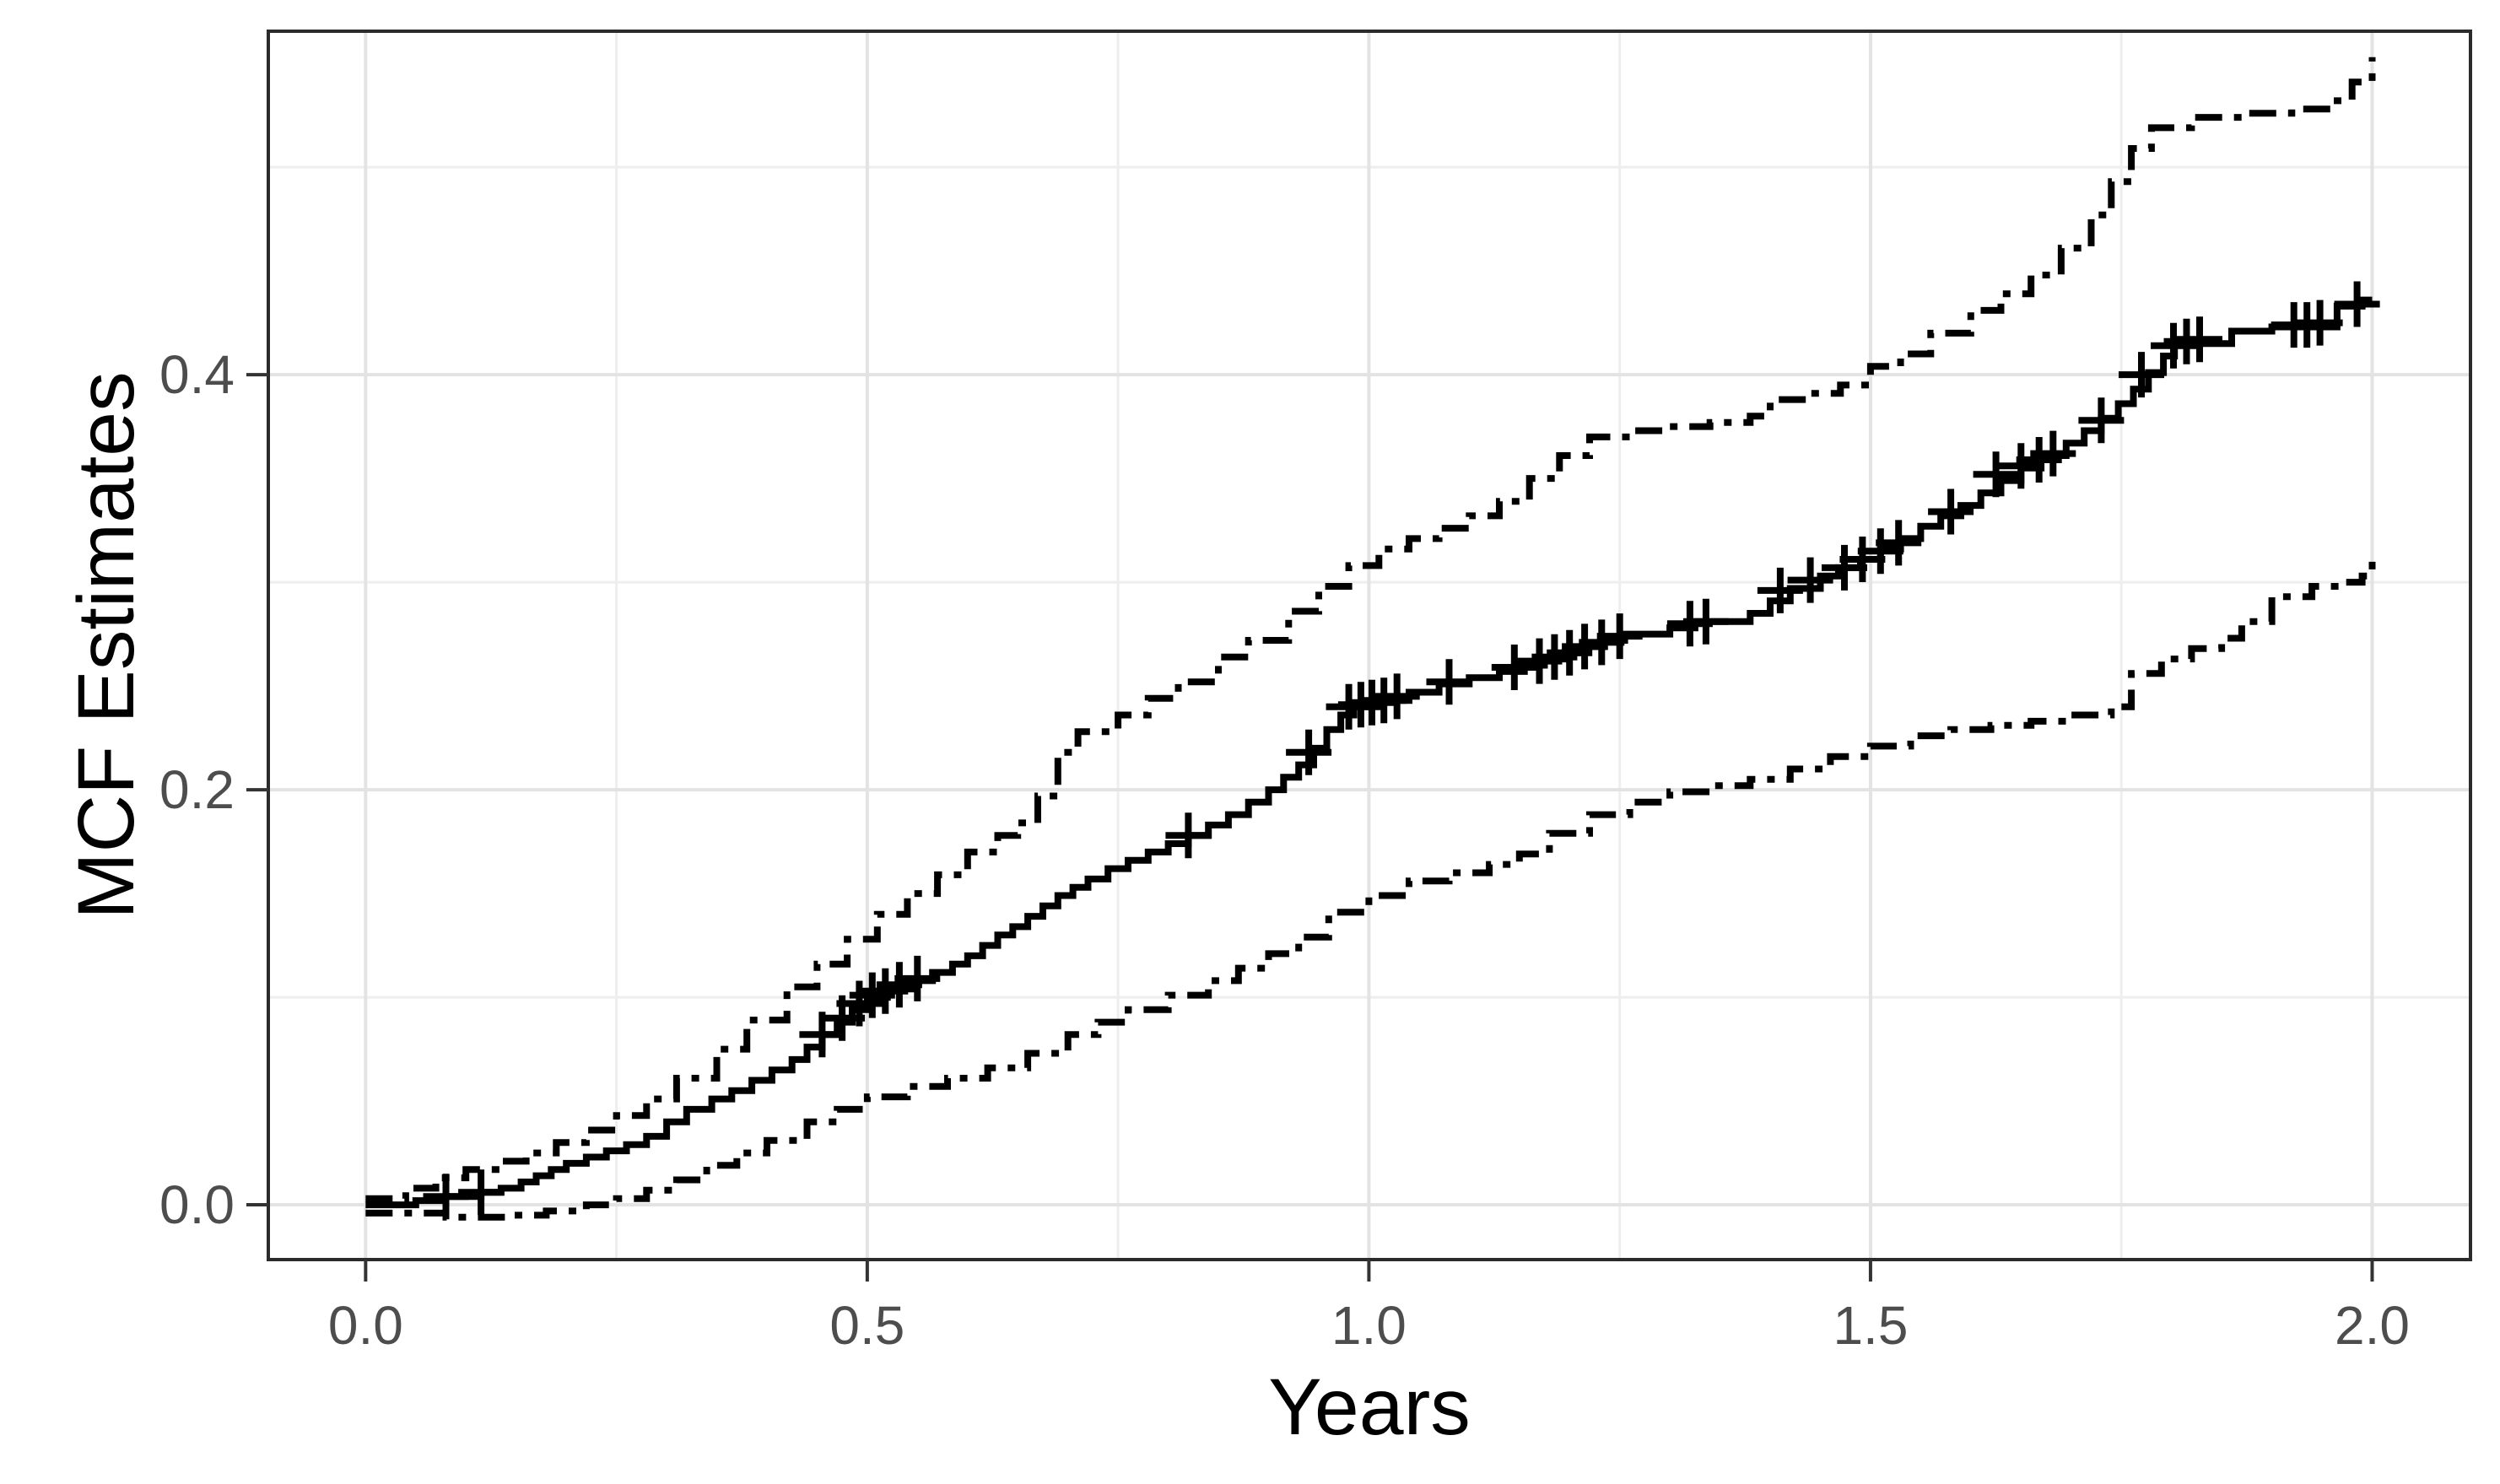 The height and width of the screenshot is (1484, 2500). I want to click on y-tick-label: 0.2, so click(197, 789).